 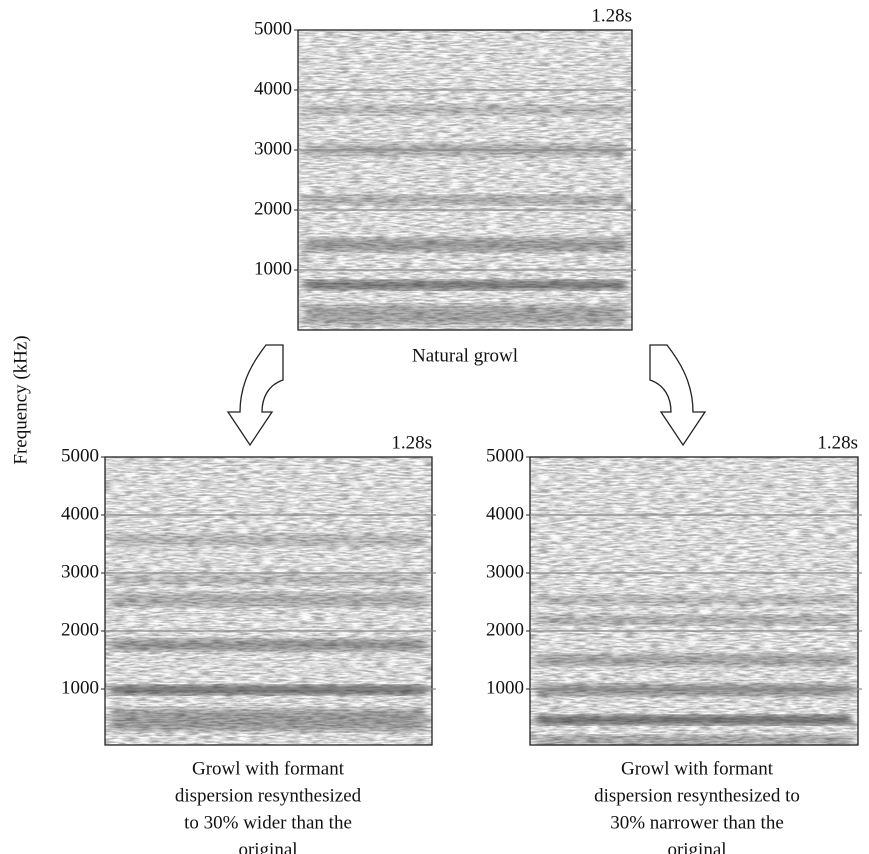 I want to click on caption-line: 30% narrower than the, so click(x=697, y=822).